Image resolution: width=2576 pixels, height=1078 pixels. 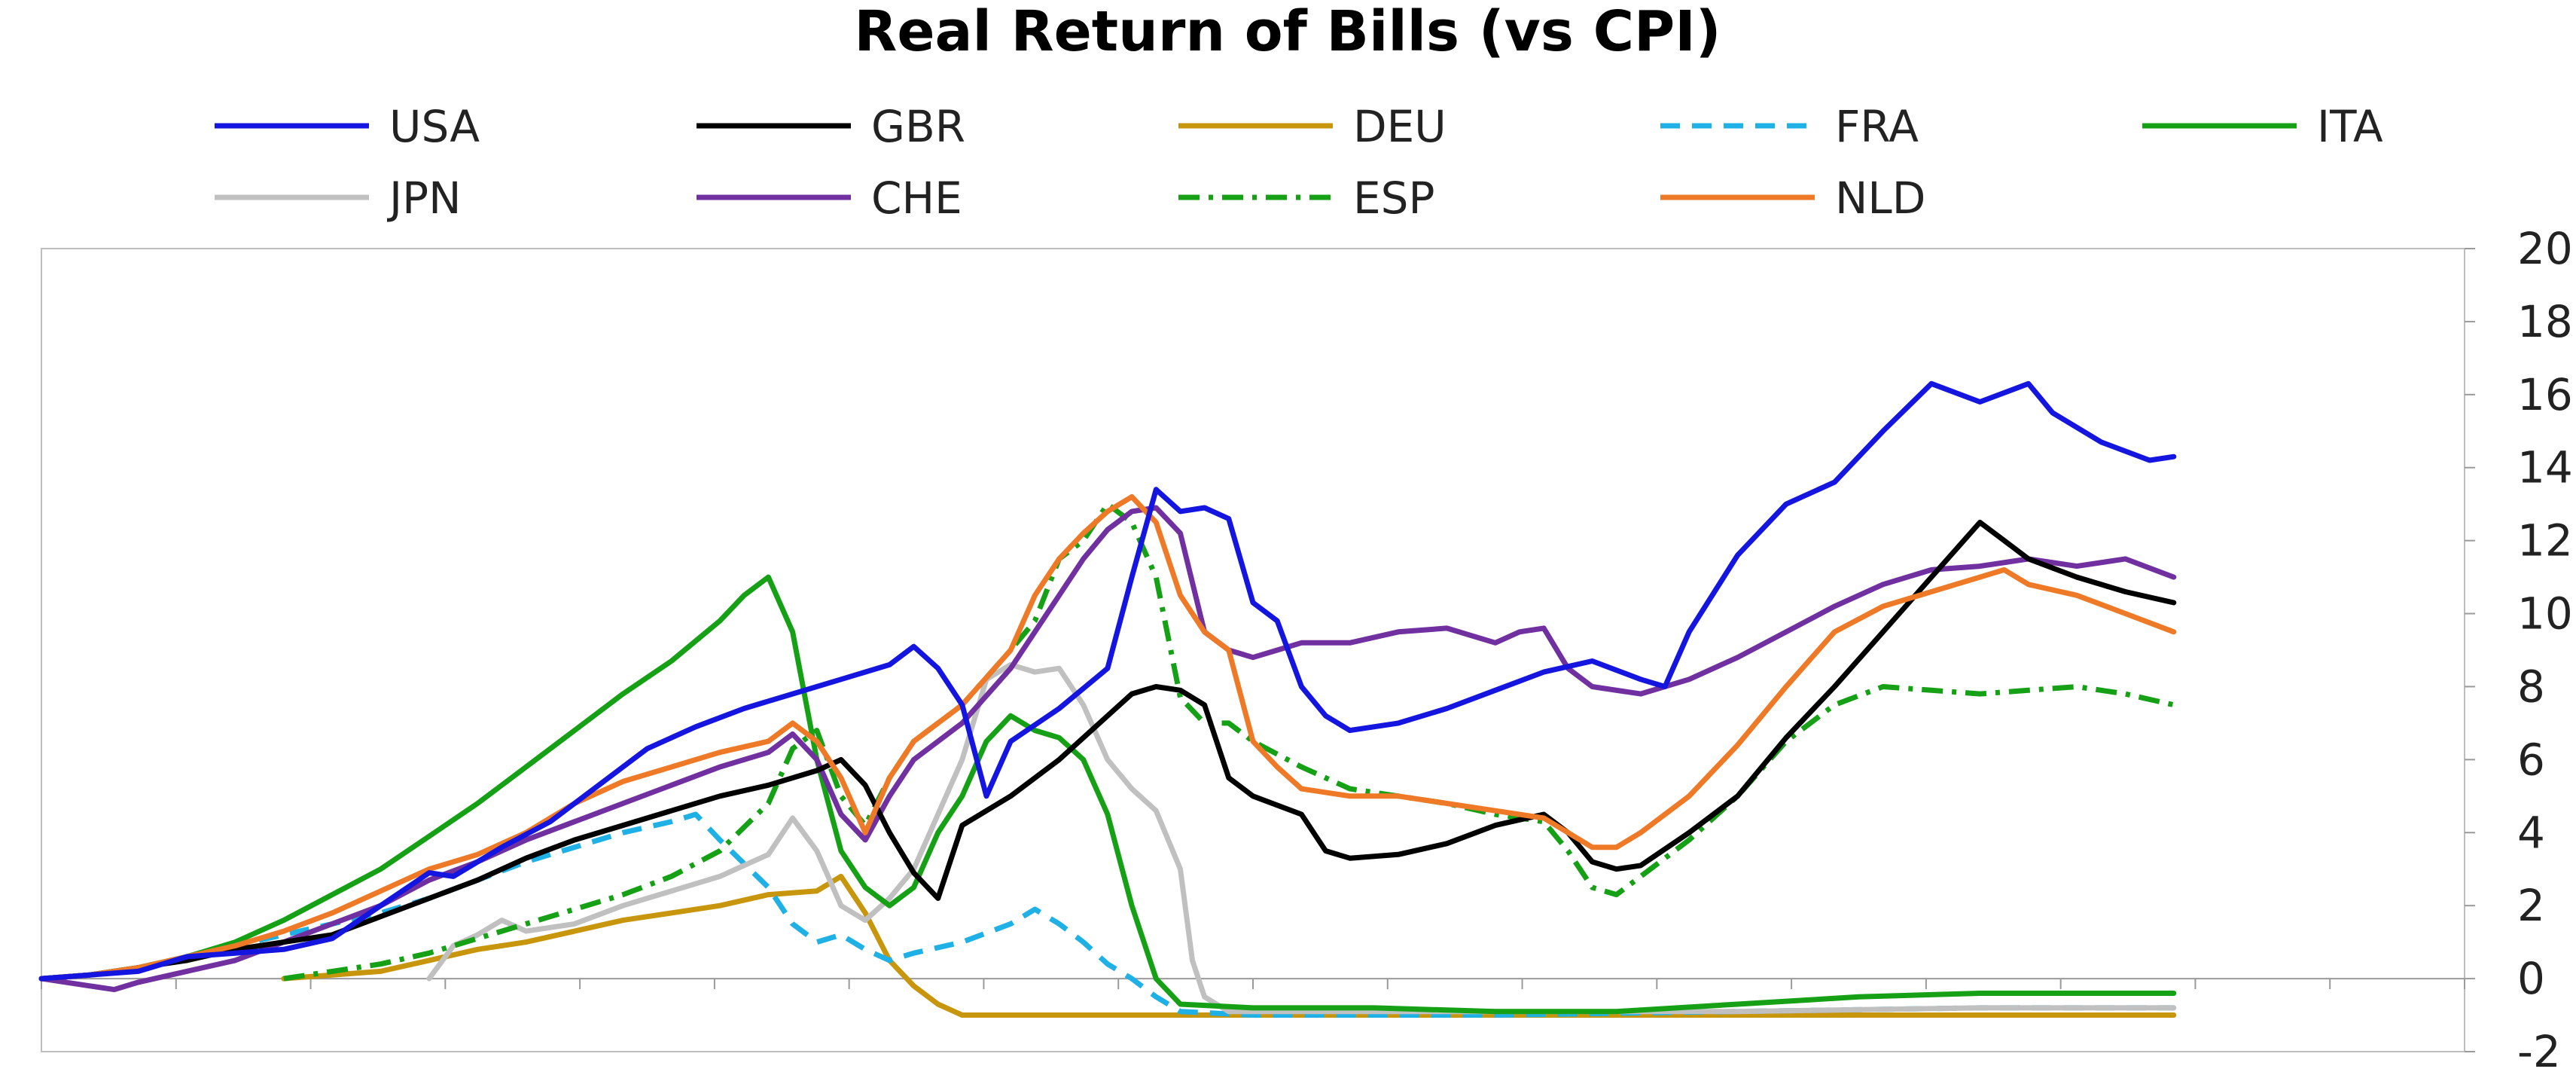 What do you see at coordinates (1877, 126) in the screenshot?
I see `legend-label-fra: FRA` at bounding box center [1877, 126].